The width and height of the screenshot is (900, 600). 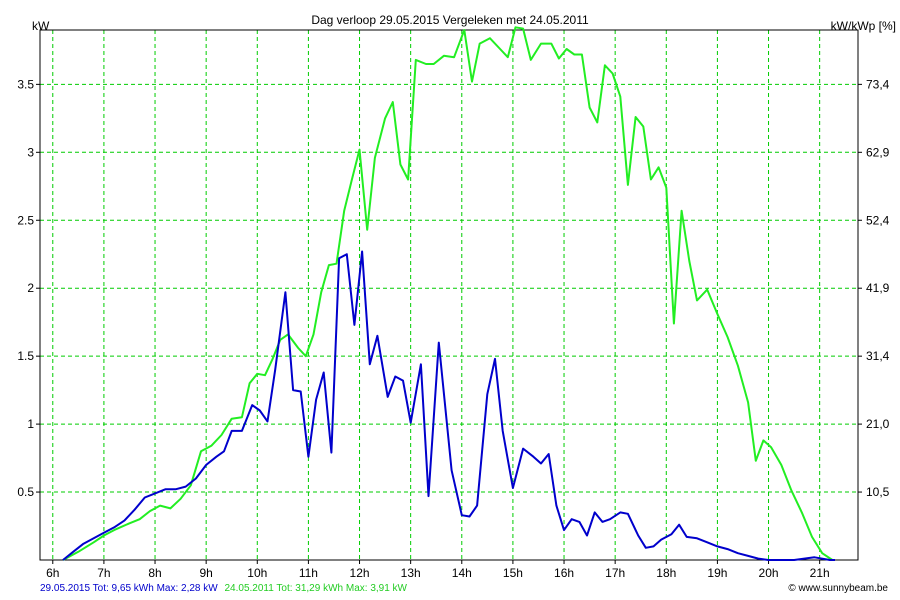 I want to click on y-right-tick-label: 52,4, so click(x=878, y=220).